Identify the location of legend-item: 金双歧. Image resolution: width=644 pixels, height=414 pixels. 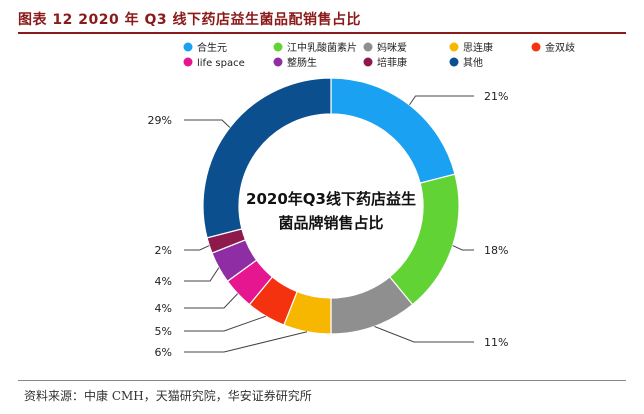
(553, 47).